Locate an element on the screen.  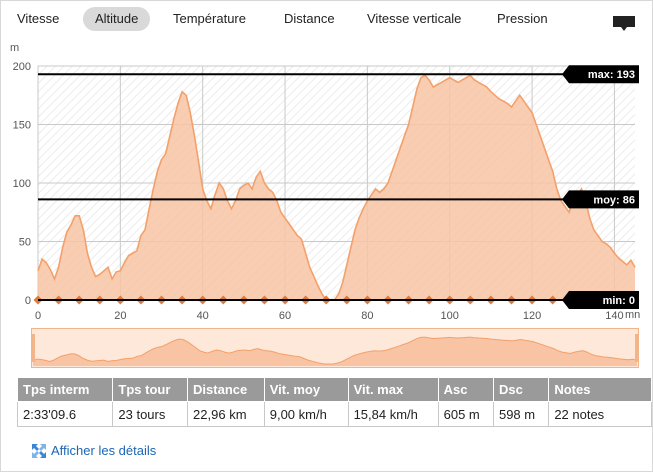
header-tps-tour: Tps tour is located at coordinates (150, 389).